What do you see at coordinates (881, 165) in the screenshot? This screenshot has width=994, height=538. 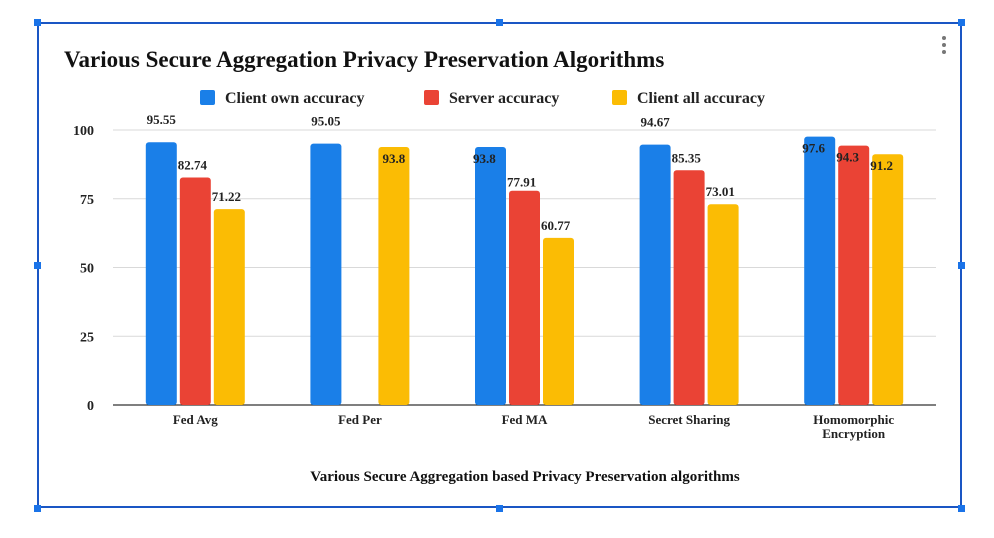 I see `data-label: 91.2` at bounding box center [881, 165].